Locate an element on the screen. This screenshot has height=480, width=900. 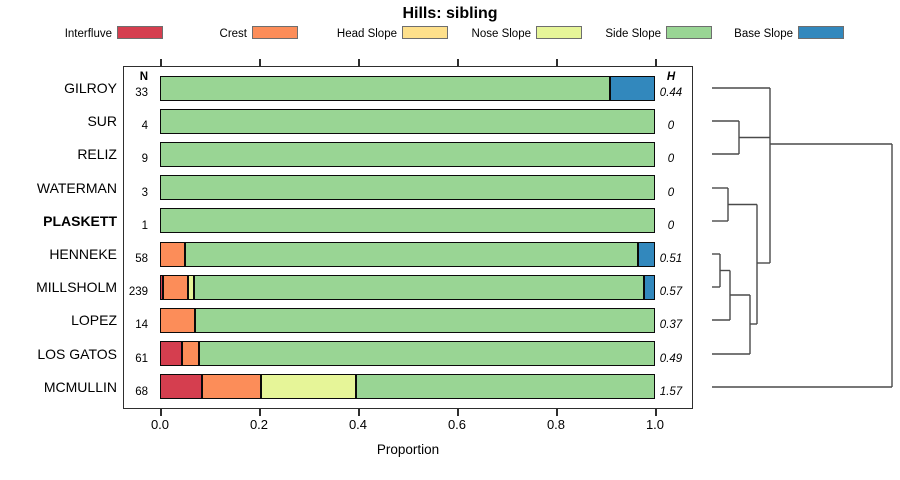
n-value: 3 is located at coordinates (144, 192).